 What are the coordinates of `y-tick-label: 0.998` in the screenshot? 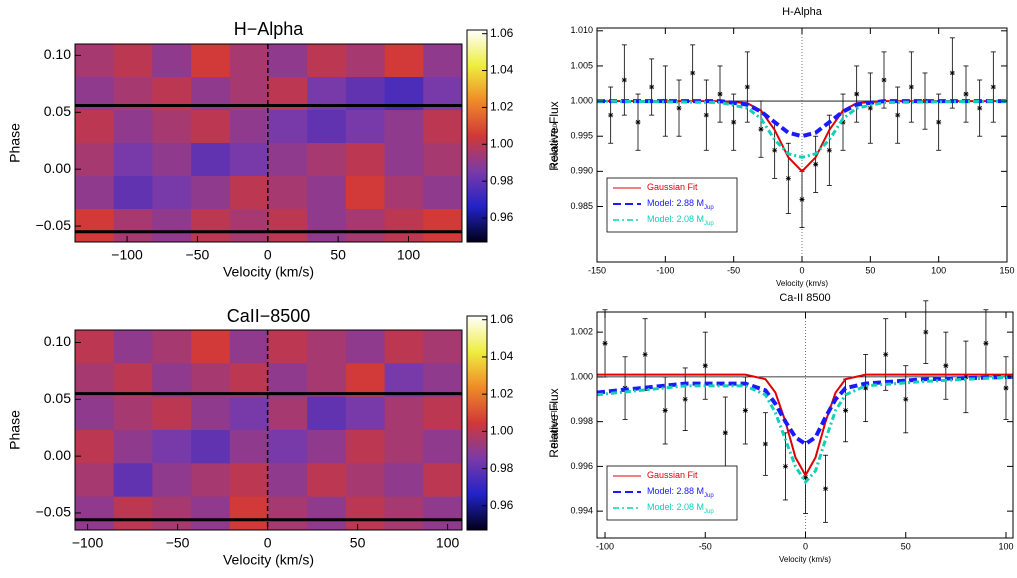 It's located at (581, 421).